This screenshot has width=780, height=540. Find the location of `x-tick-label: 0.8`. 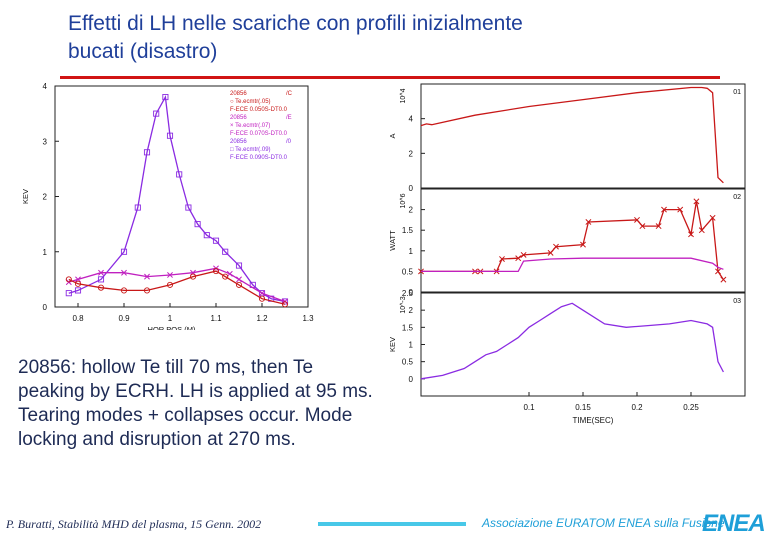

x-tick-label: 0.8 is located at coordinates (78, 318).